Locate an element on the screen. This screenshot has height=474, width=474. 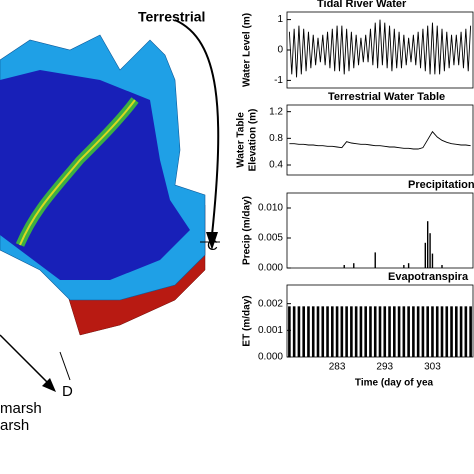
y-axis-label: Elevation (m) is located at coordinates (253, 140).